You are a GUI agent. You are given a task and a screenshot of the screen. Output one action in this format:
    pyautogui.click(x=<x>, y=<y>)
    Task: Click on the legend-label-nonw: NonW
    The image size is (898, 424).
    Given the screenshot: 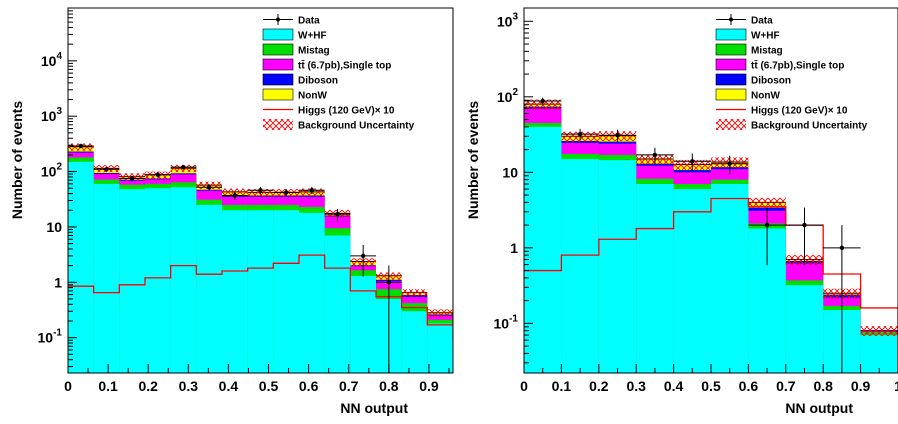 What is the action you would take?
    pyautogui.click(x=312, y=96)
    